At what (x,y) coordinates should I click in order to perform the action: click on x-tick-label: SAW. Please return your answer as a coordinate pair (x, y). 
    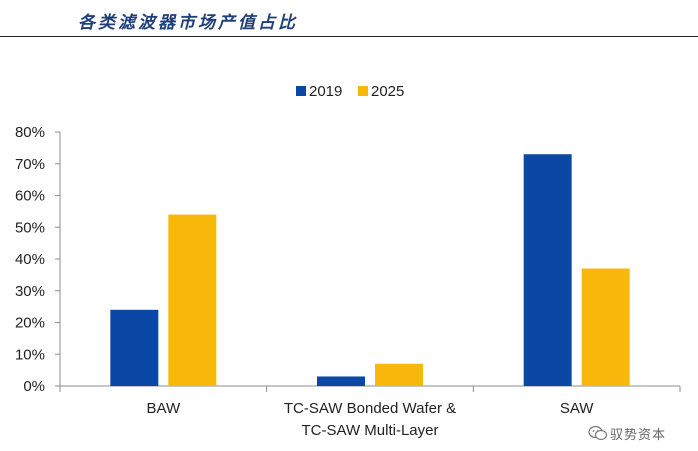
    Looking at the image, I should click on (577, 408).